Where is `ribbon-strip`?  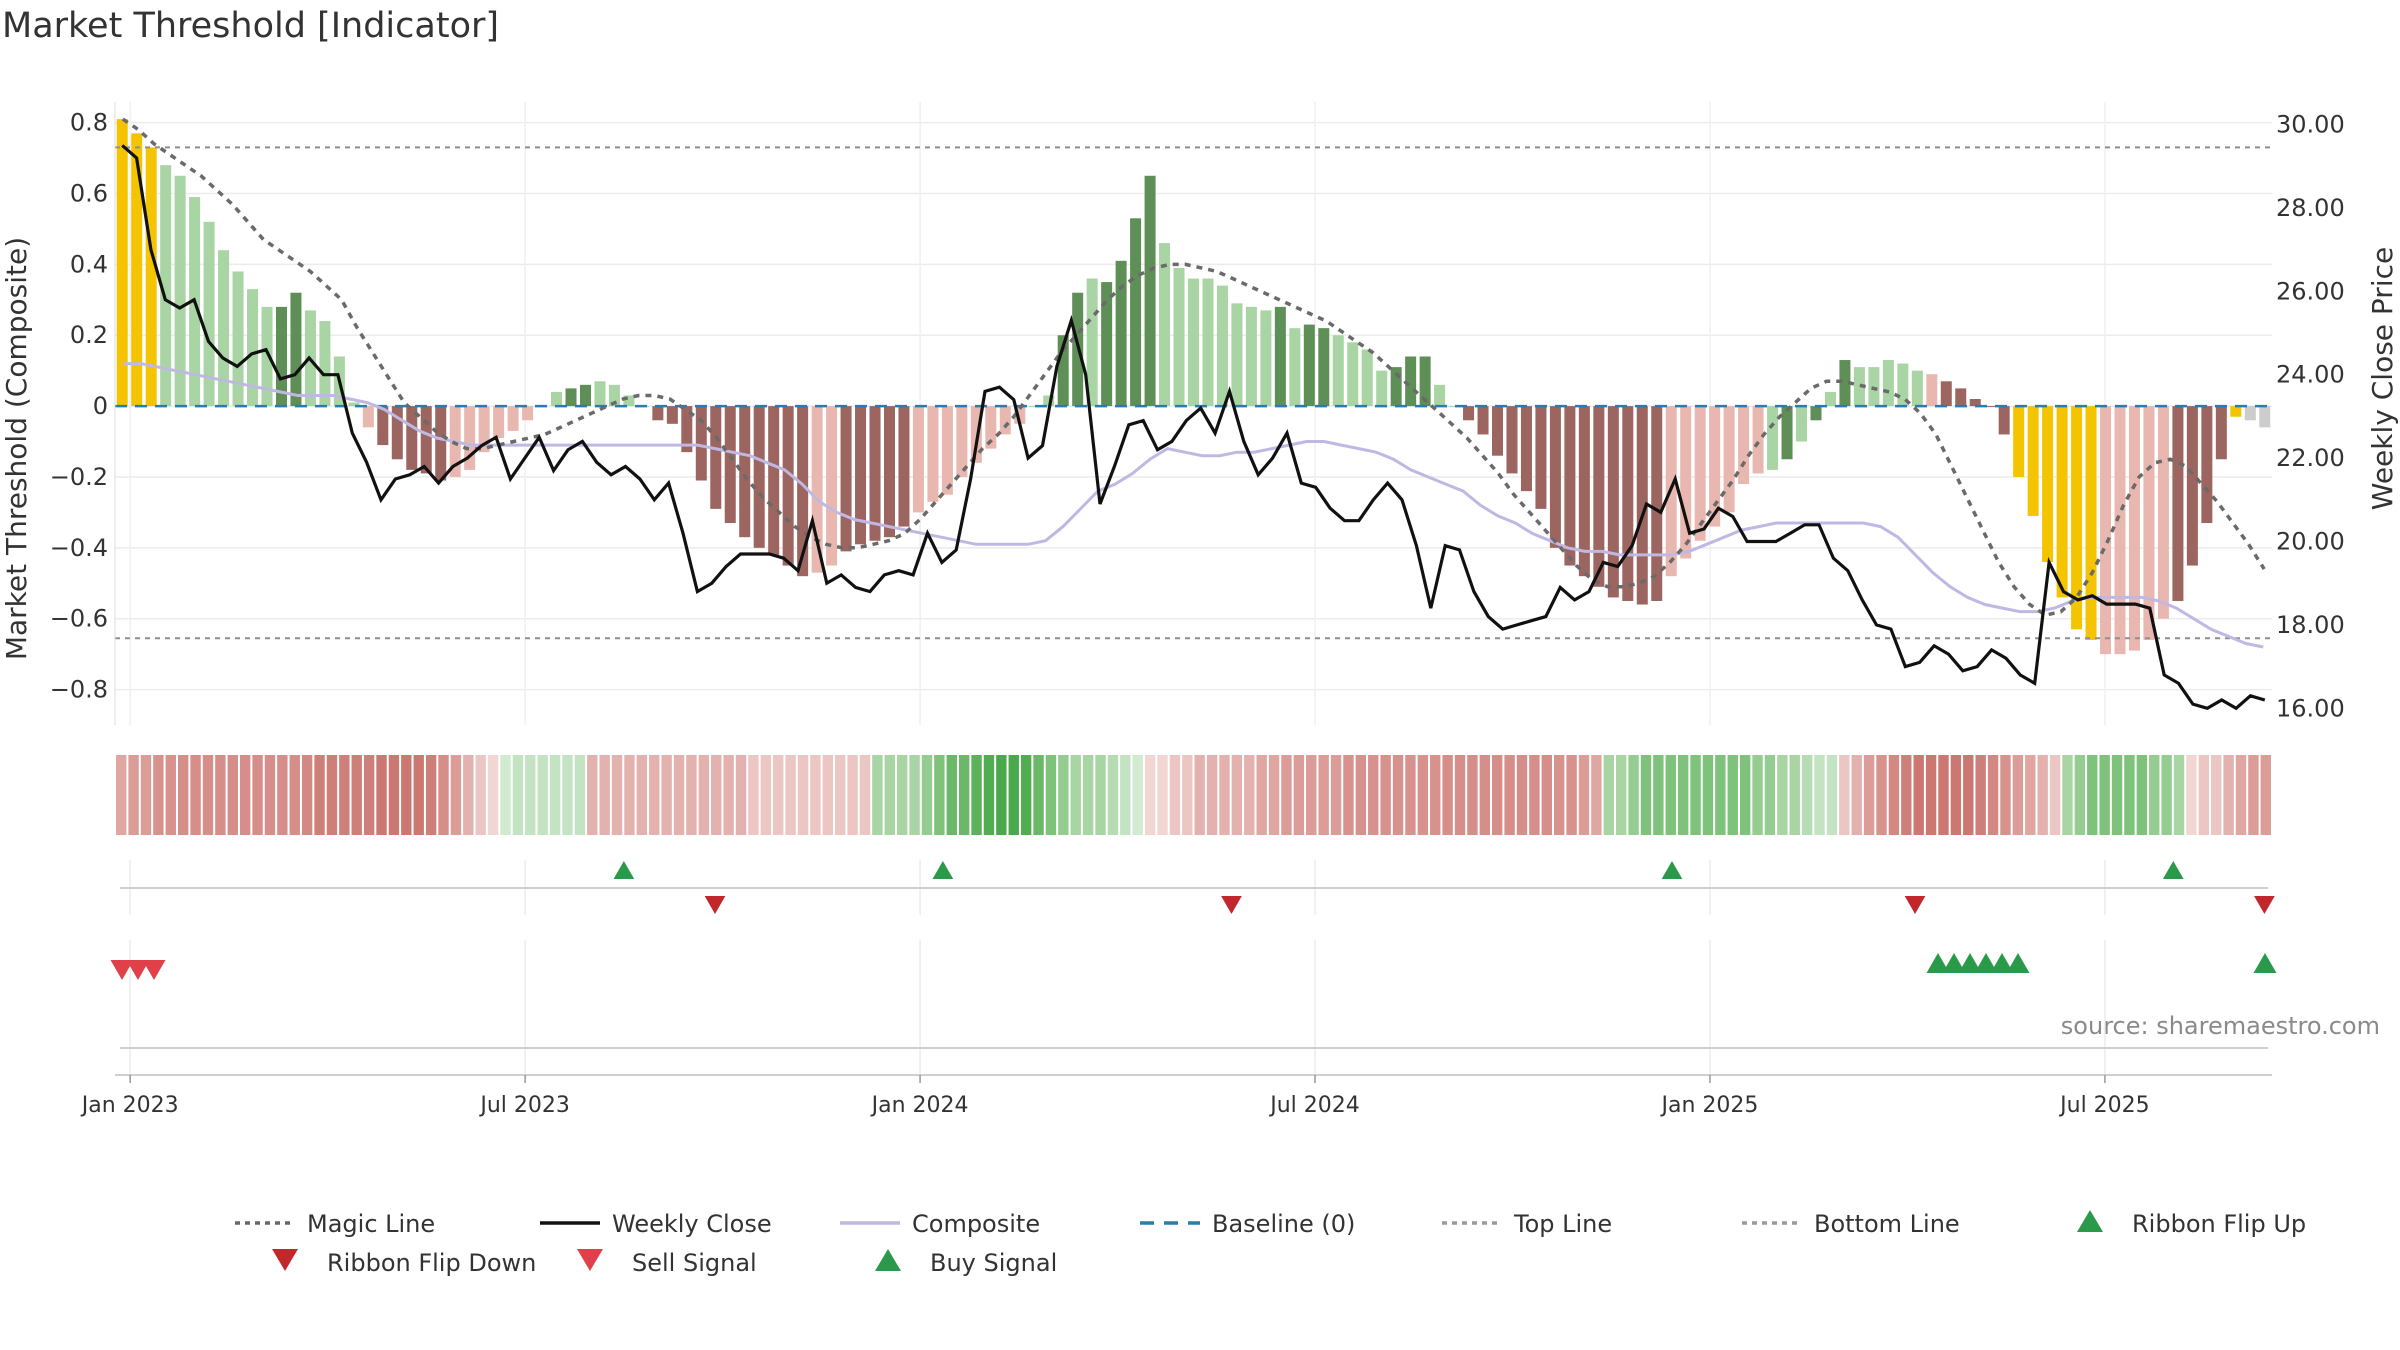 ribbon-strip is located at coordinates (1193, 795).